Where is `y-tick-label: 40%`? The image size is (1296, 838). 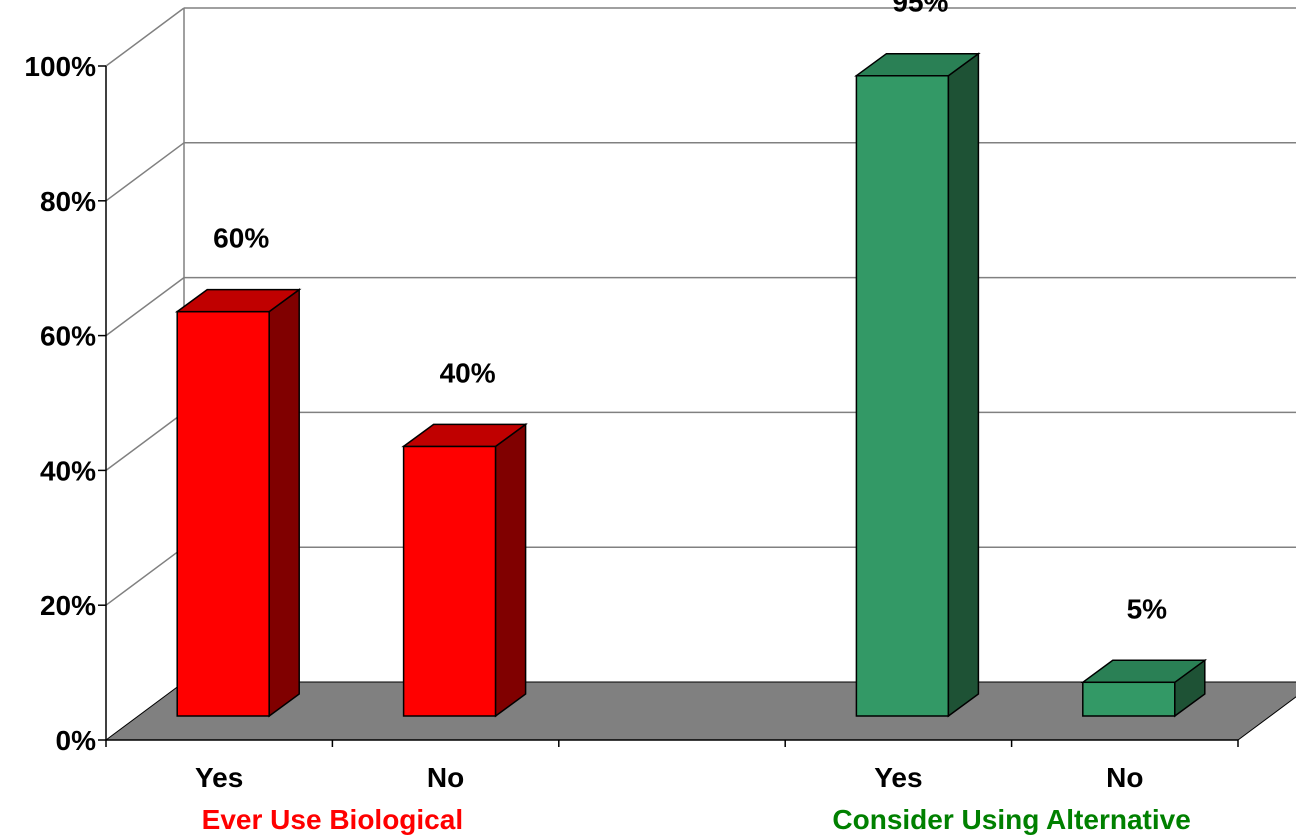 y-tick-label: 40% is located at coordinates (68, 470).